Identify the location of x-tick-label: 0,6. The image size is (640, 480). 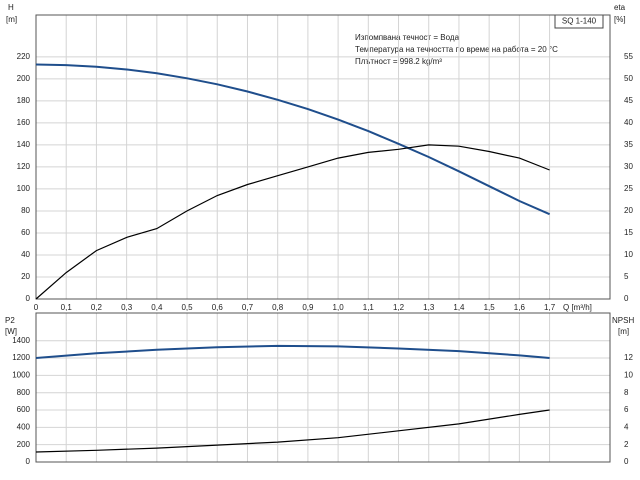
(218, 307).